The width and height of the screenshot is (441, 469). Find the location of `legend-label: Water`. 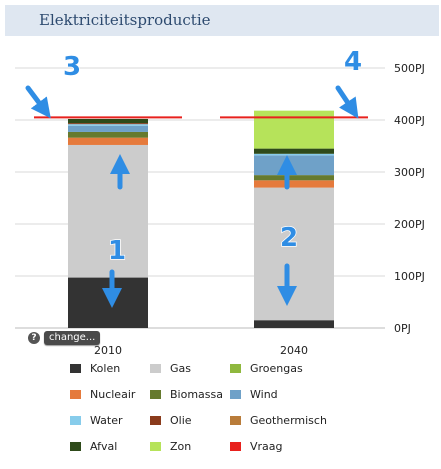

legend-label: Water is located at coordinates (106, 420).